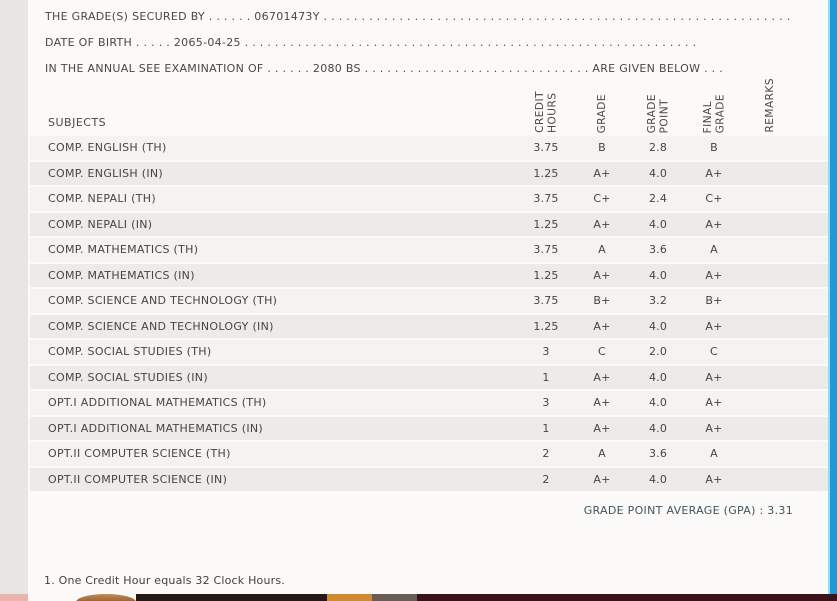  I want to click on subject-cell: OPT.I ADDITIONAL MATHEMATICS (IN), so click(155, 428).